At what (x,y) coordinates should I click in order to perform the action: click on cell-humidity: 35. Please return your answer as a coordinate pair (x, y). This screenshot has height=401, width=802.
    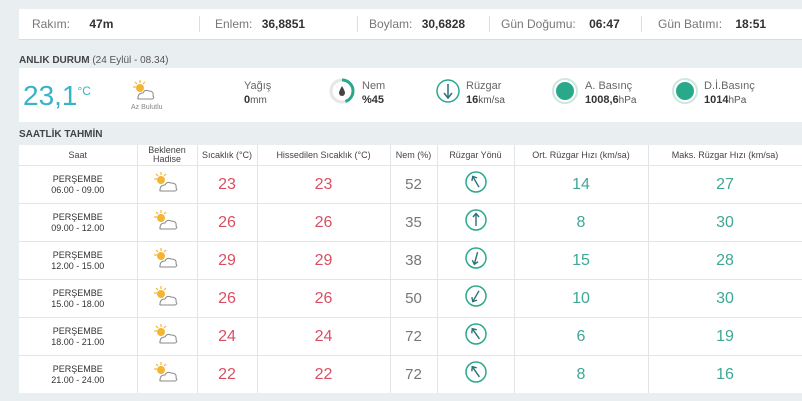
    Looking at the image, I should click on (414, 222).